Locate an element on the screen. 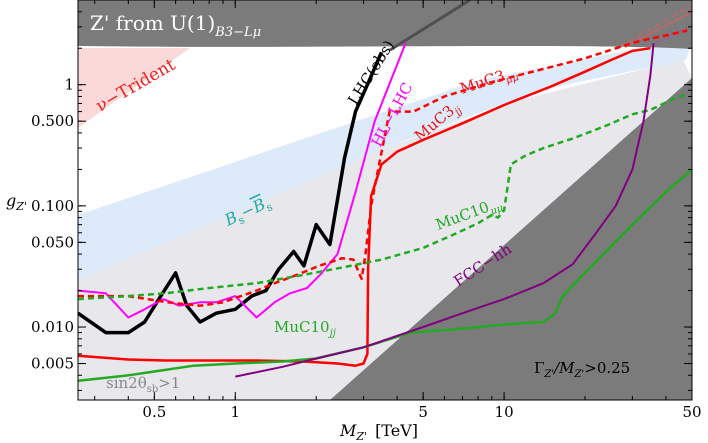  y-tick-label: 0.100 is located at coordinates (52, 206).